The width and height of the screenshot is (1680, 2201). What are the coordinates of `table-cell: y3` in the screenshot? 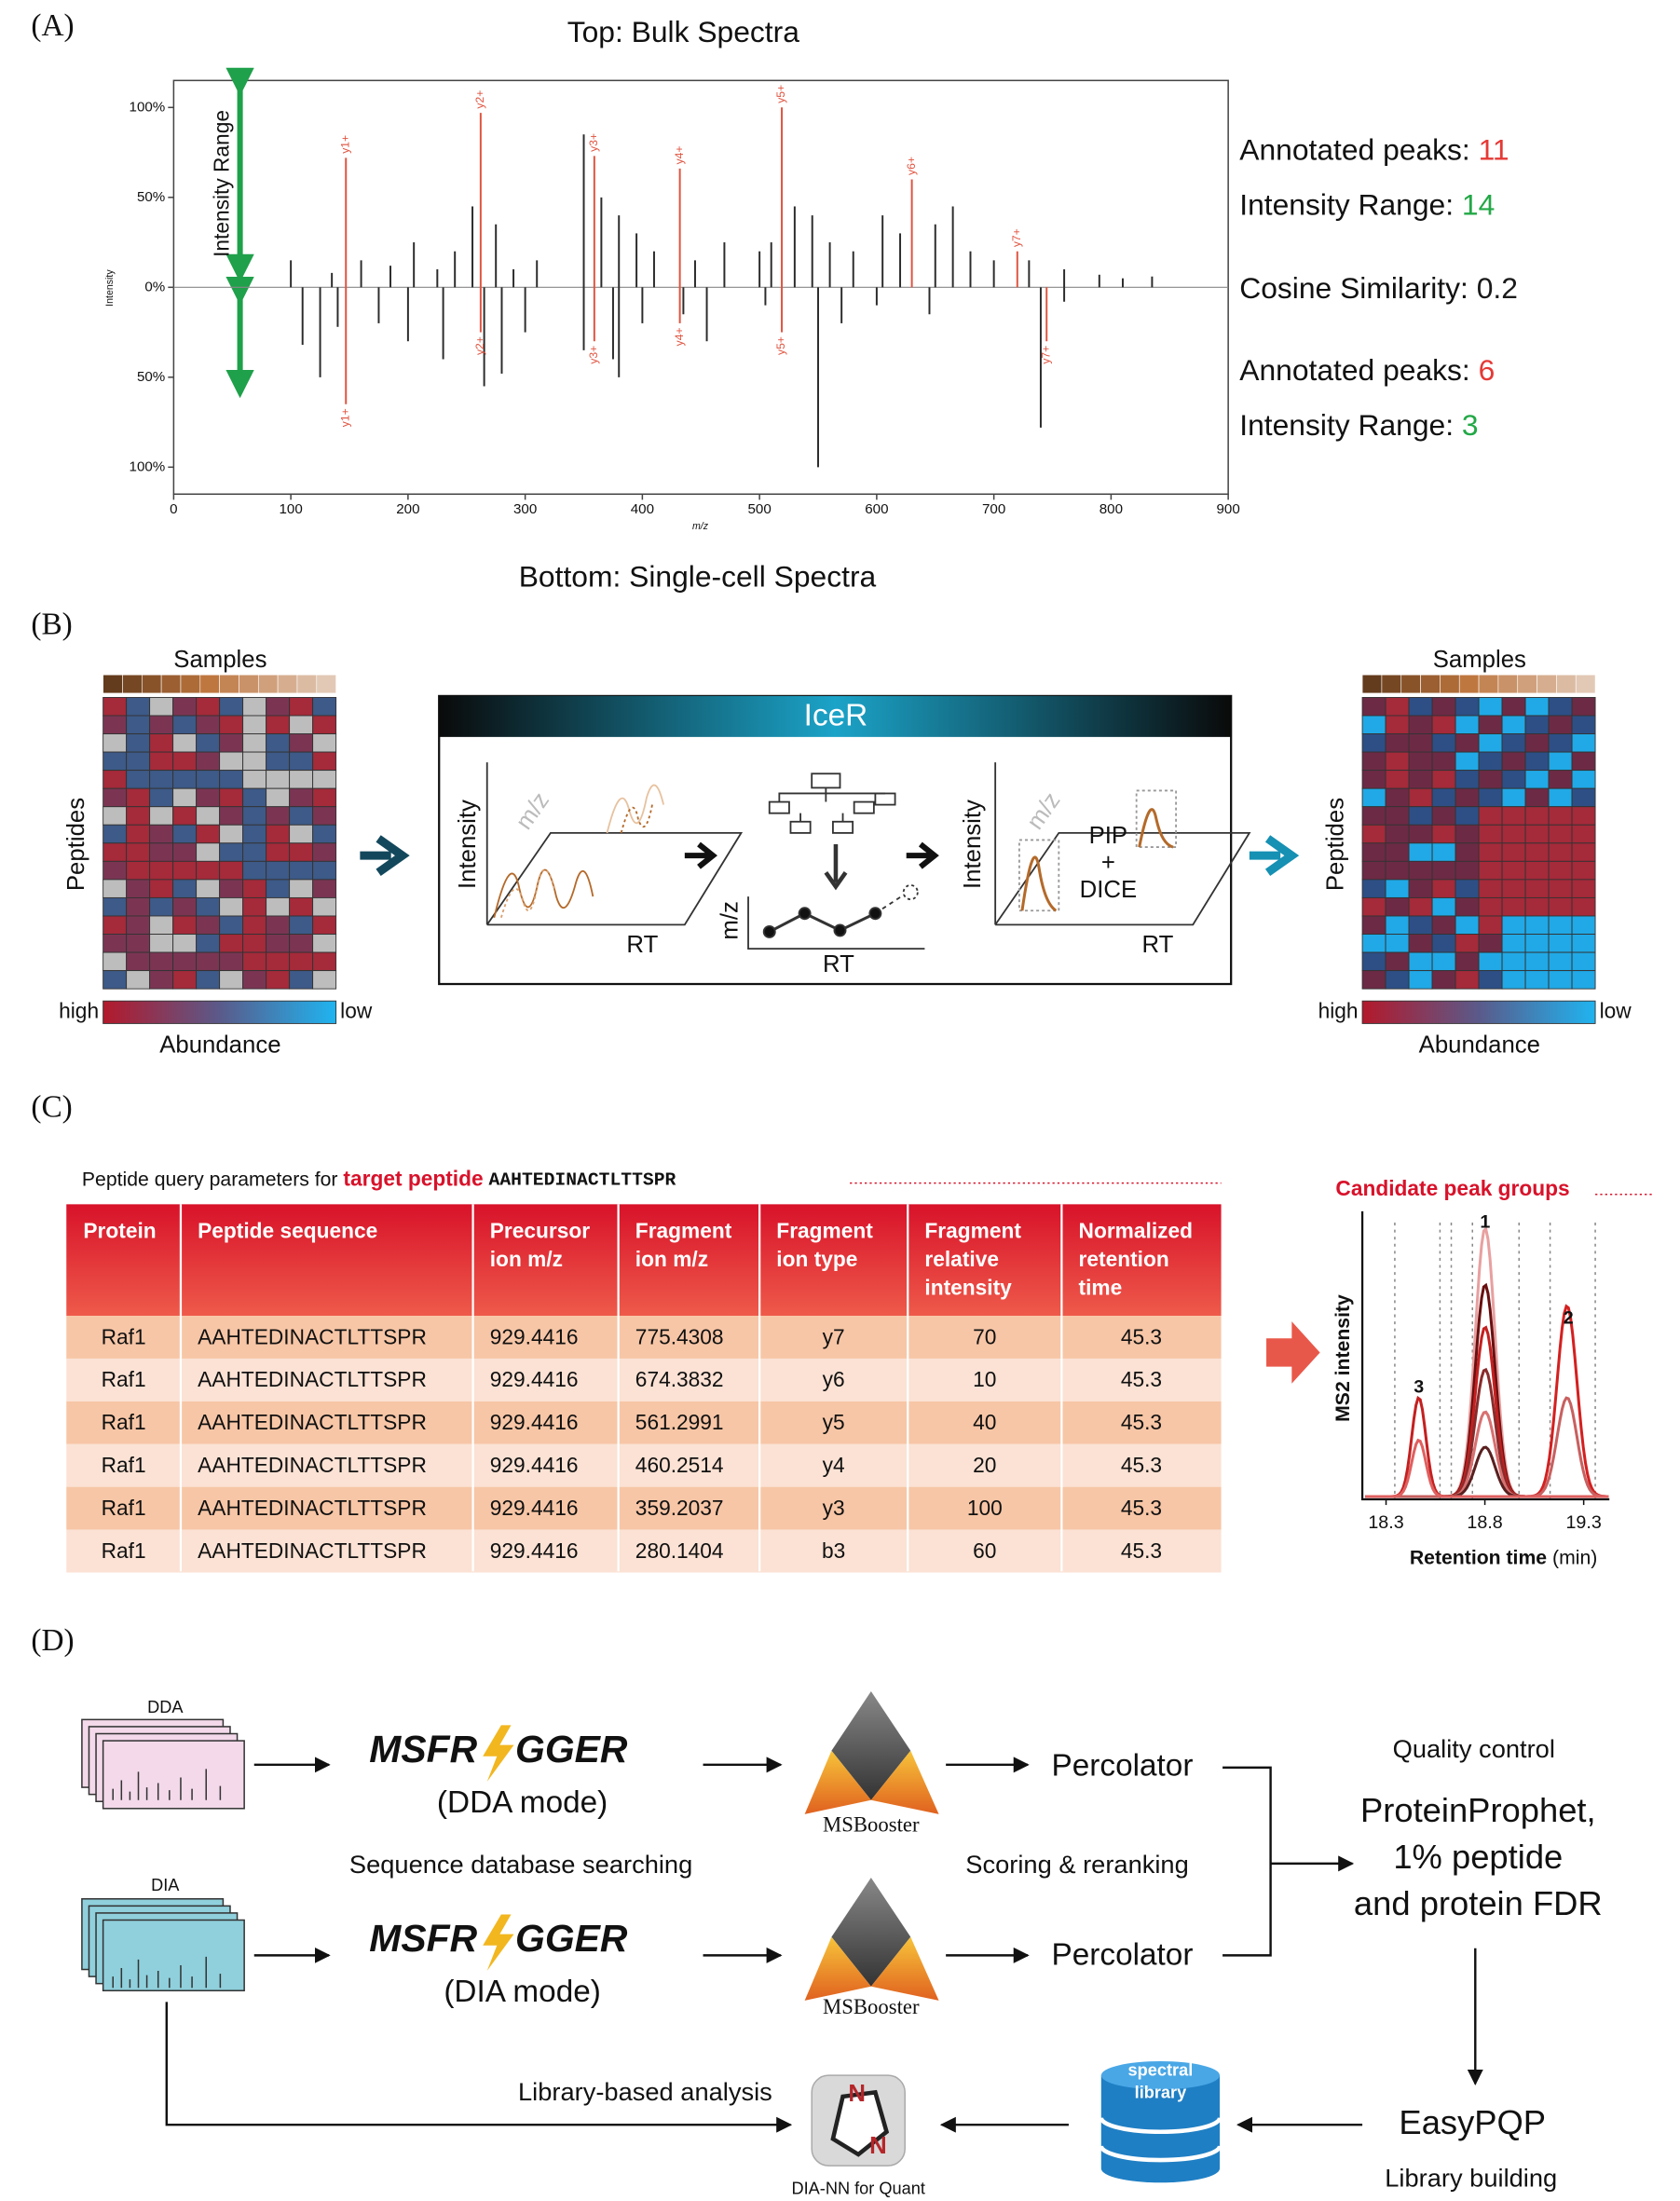 It's located at (834, 1508).